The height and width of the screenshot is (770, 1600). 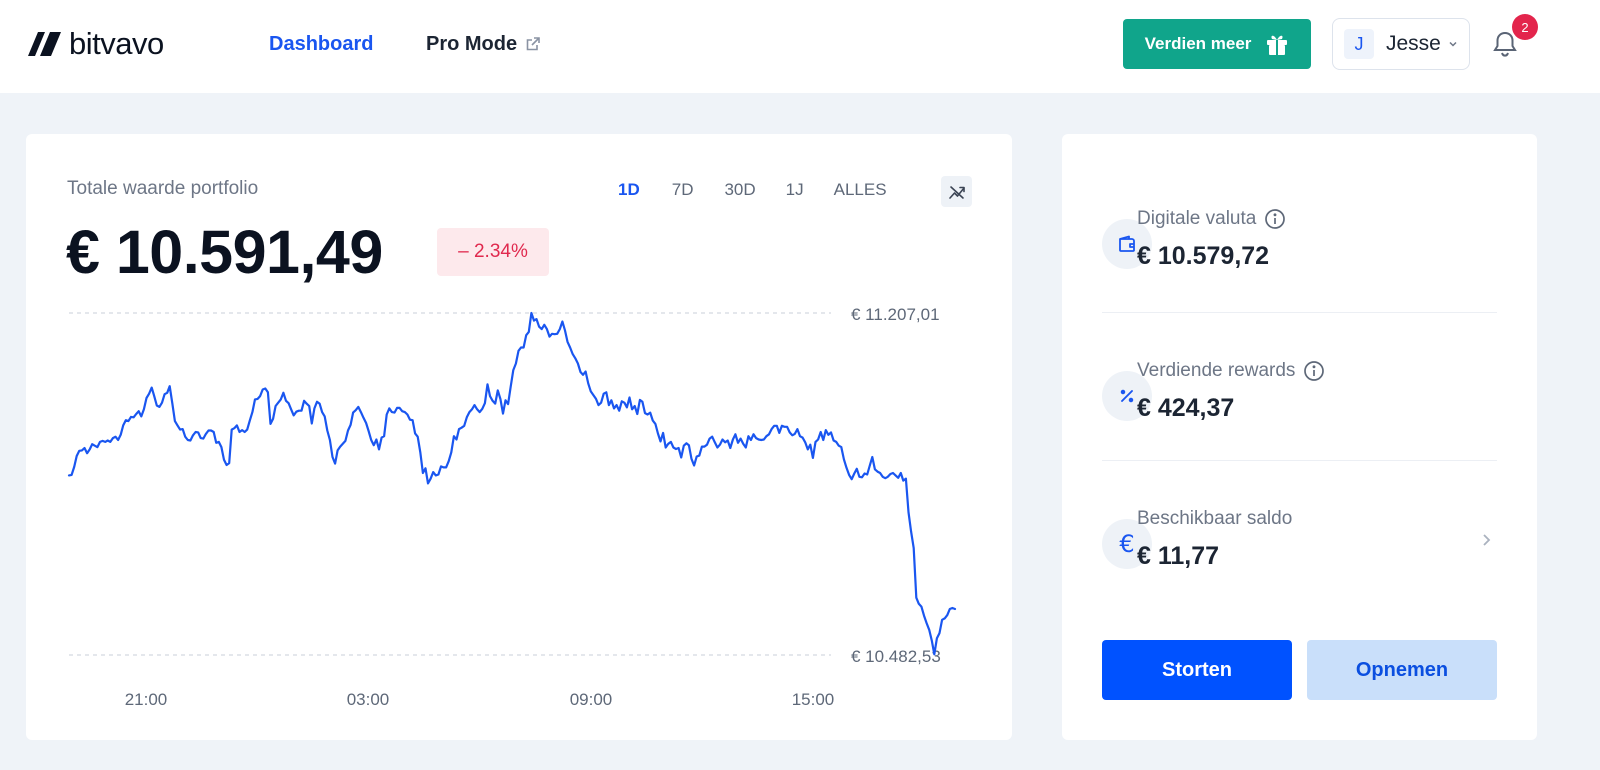 I want to click on notification-badge: 2, so click(x=1525, y=27).